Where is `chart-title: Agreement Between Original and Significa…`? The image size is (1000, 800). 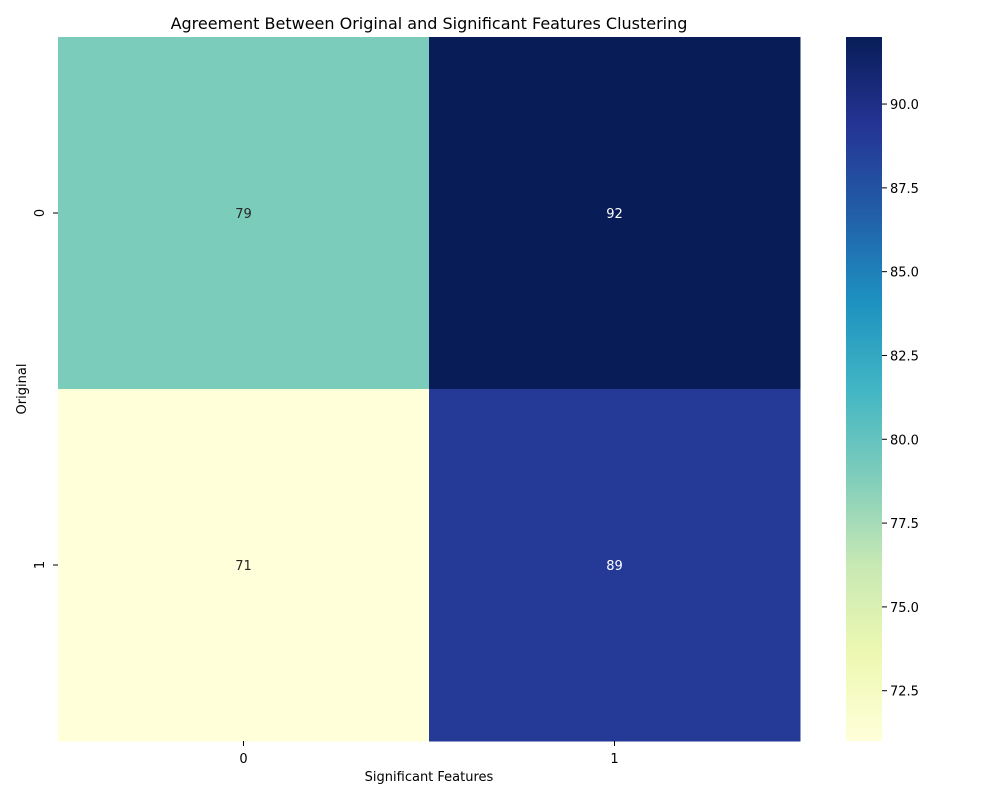
chart-title: Agreement Between Original and Significa… is located at coordinates (429, 23).